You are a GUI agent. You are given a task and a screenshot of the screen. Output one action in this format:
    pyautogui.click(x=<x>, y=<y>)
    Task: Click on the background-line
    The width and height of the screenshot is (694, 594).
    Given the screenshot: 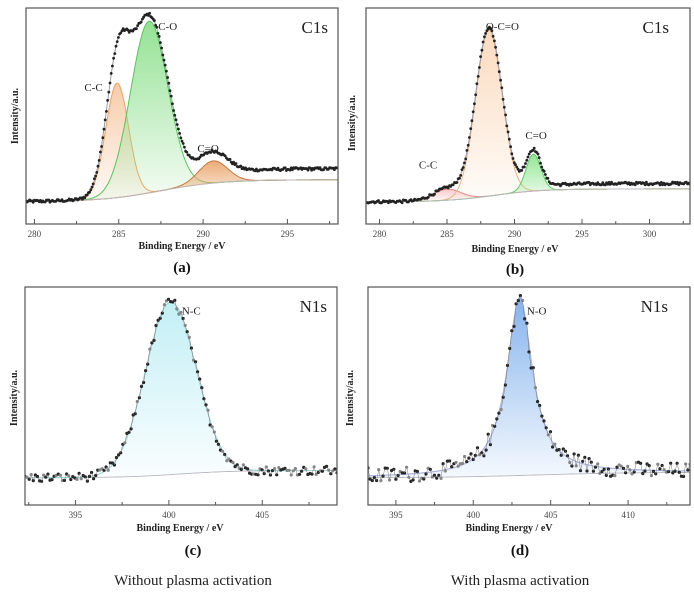 What is the action you would take?
    pyautogui.click(x=528, y=195)
    